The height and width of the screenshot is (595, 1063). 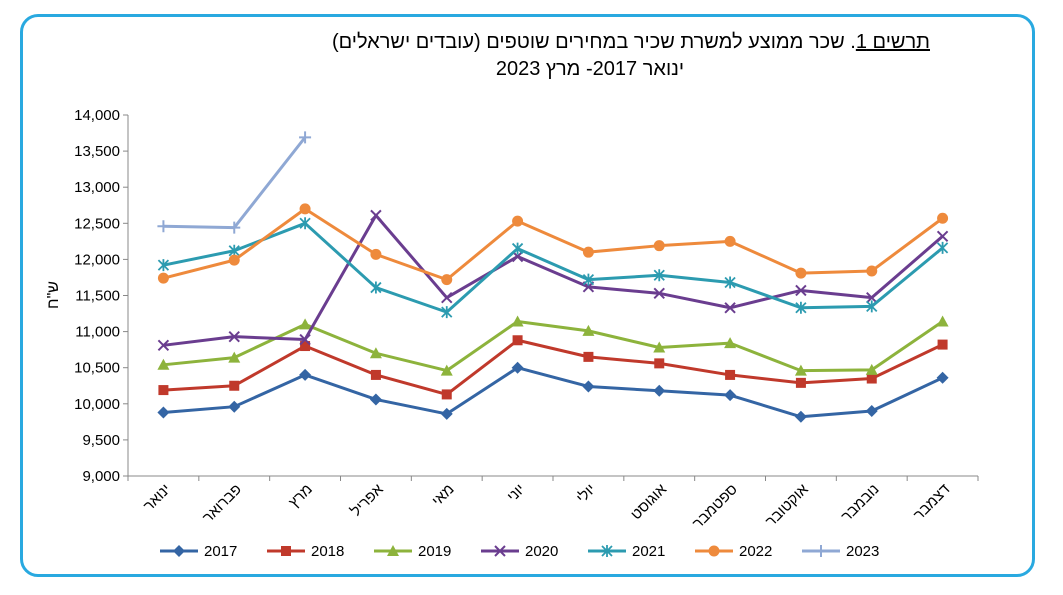 I want to click on y-tick-label: 10,000, so click(x=97, y=404).